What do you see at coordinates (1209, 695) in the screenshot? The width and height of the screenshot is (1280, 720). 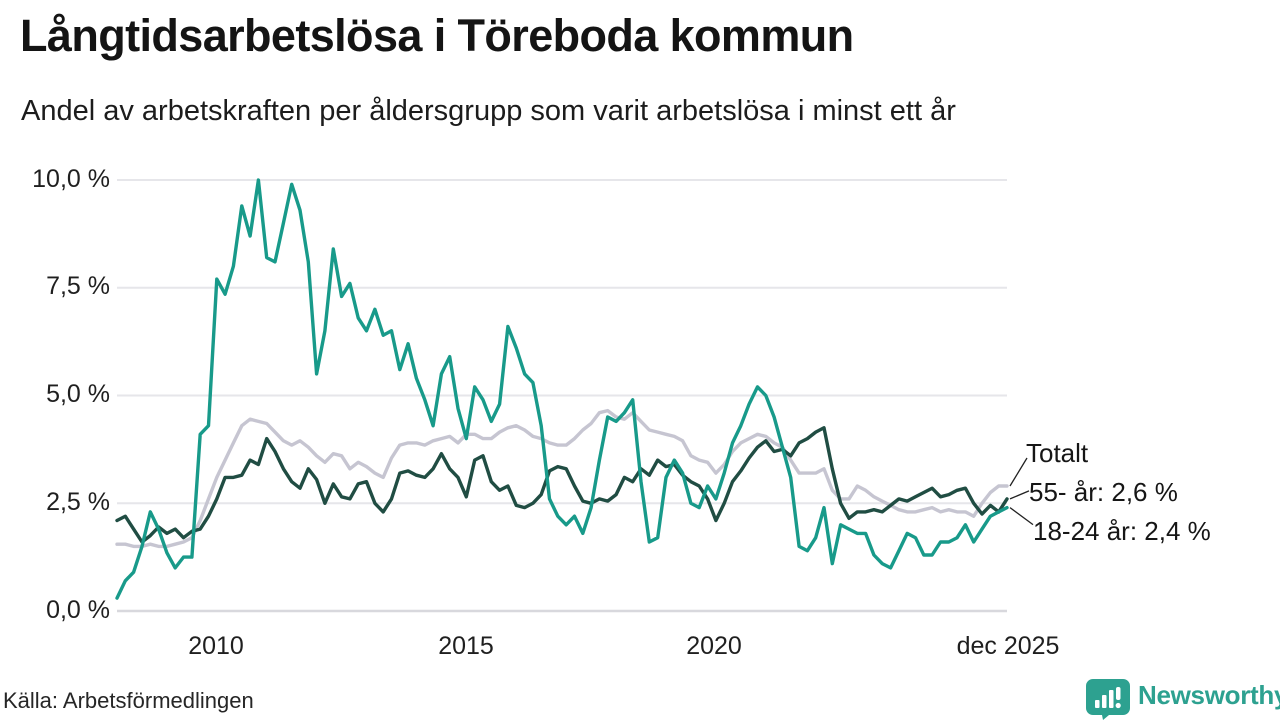 I see `newsworthy-logo-text: Newsworthy` at bounding box center [1209, 695].